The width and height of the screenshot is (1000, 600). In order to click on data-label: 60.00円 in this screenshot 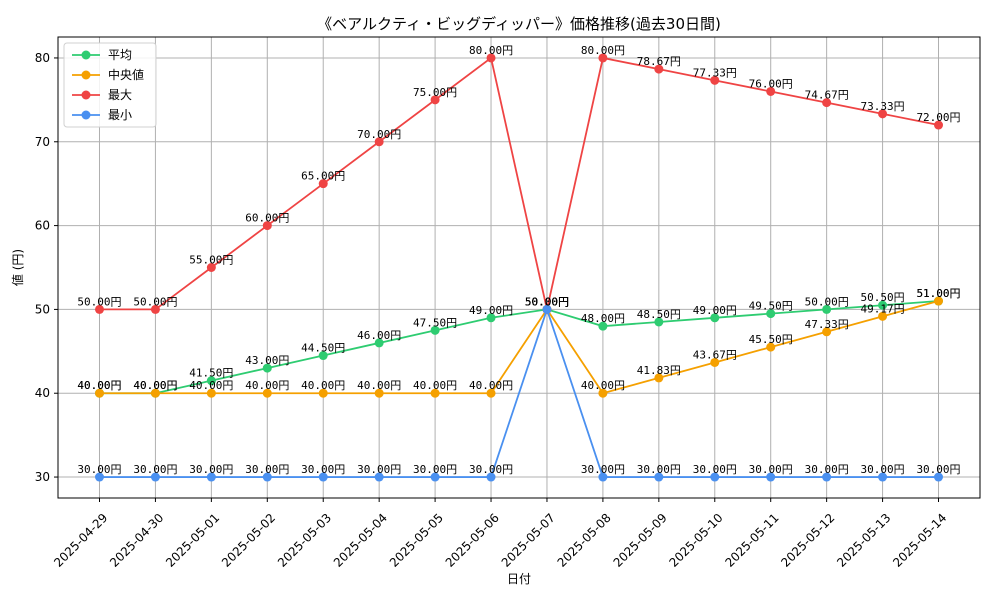, I will do `click(267, 218)`.